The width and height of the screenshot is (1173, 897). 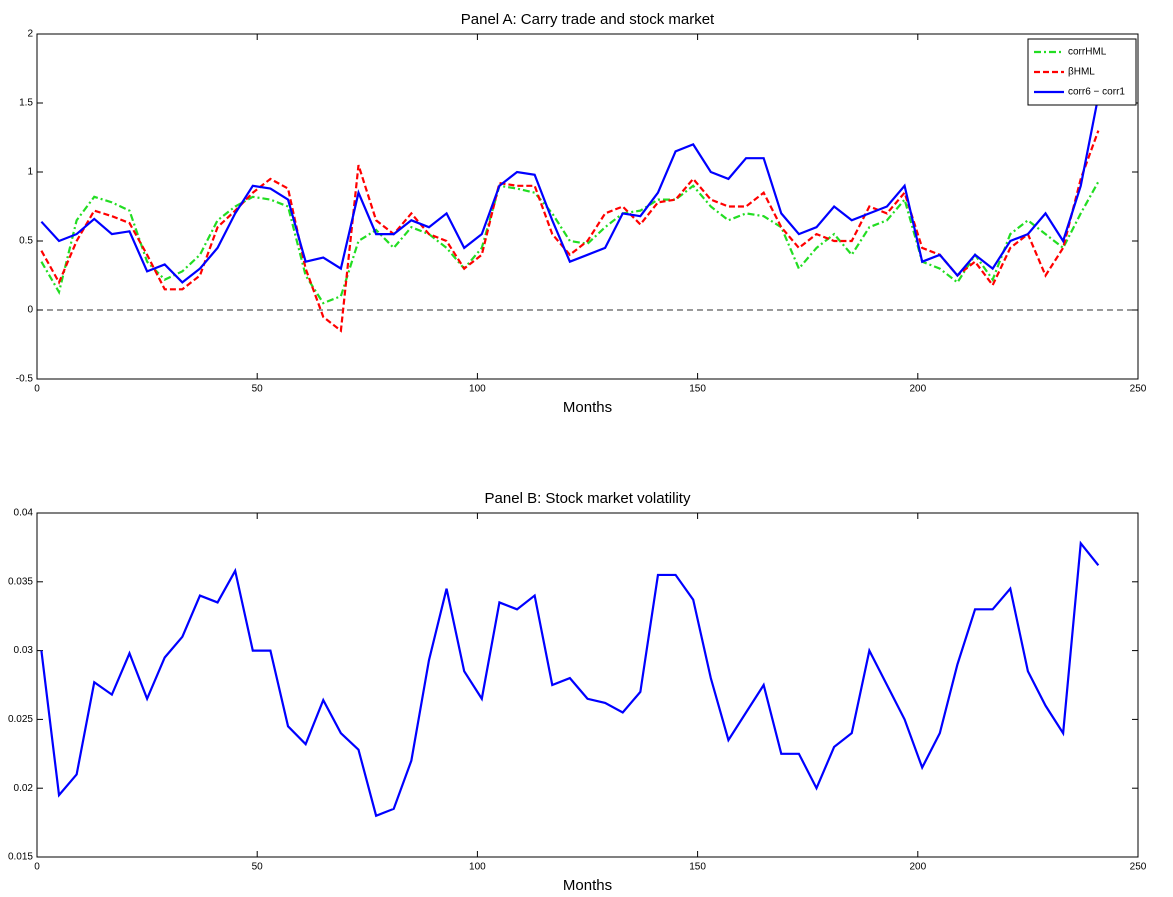 What do you see at coordinates (1081, 72) in the screenshot?
I see `legend-label: βHML` at bounding box center [1081, 72].